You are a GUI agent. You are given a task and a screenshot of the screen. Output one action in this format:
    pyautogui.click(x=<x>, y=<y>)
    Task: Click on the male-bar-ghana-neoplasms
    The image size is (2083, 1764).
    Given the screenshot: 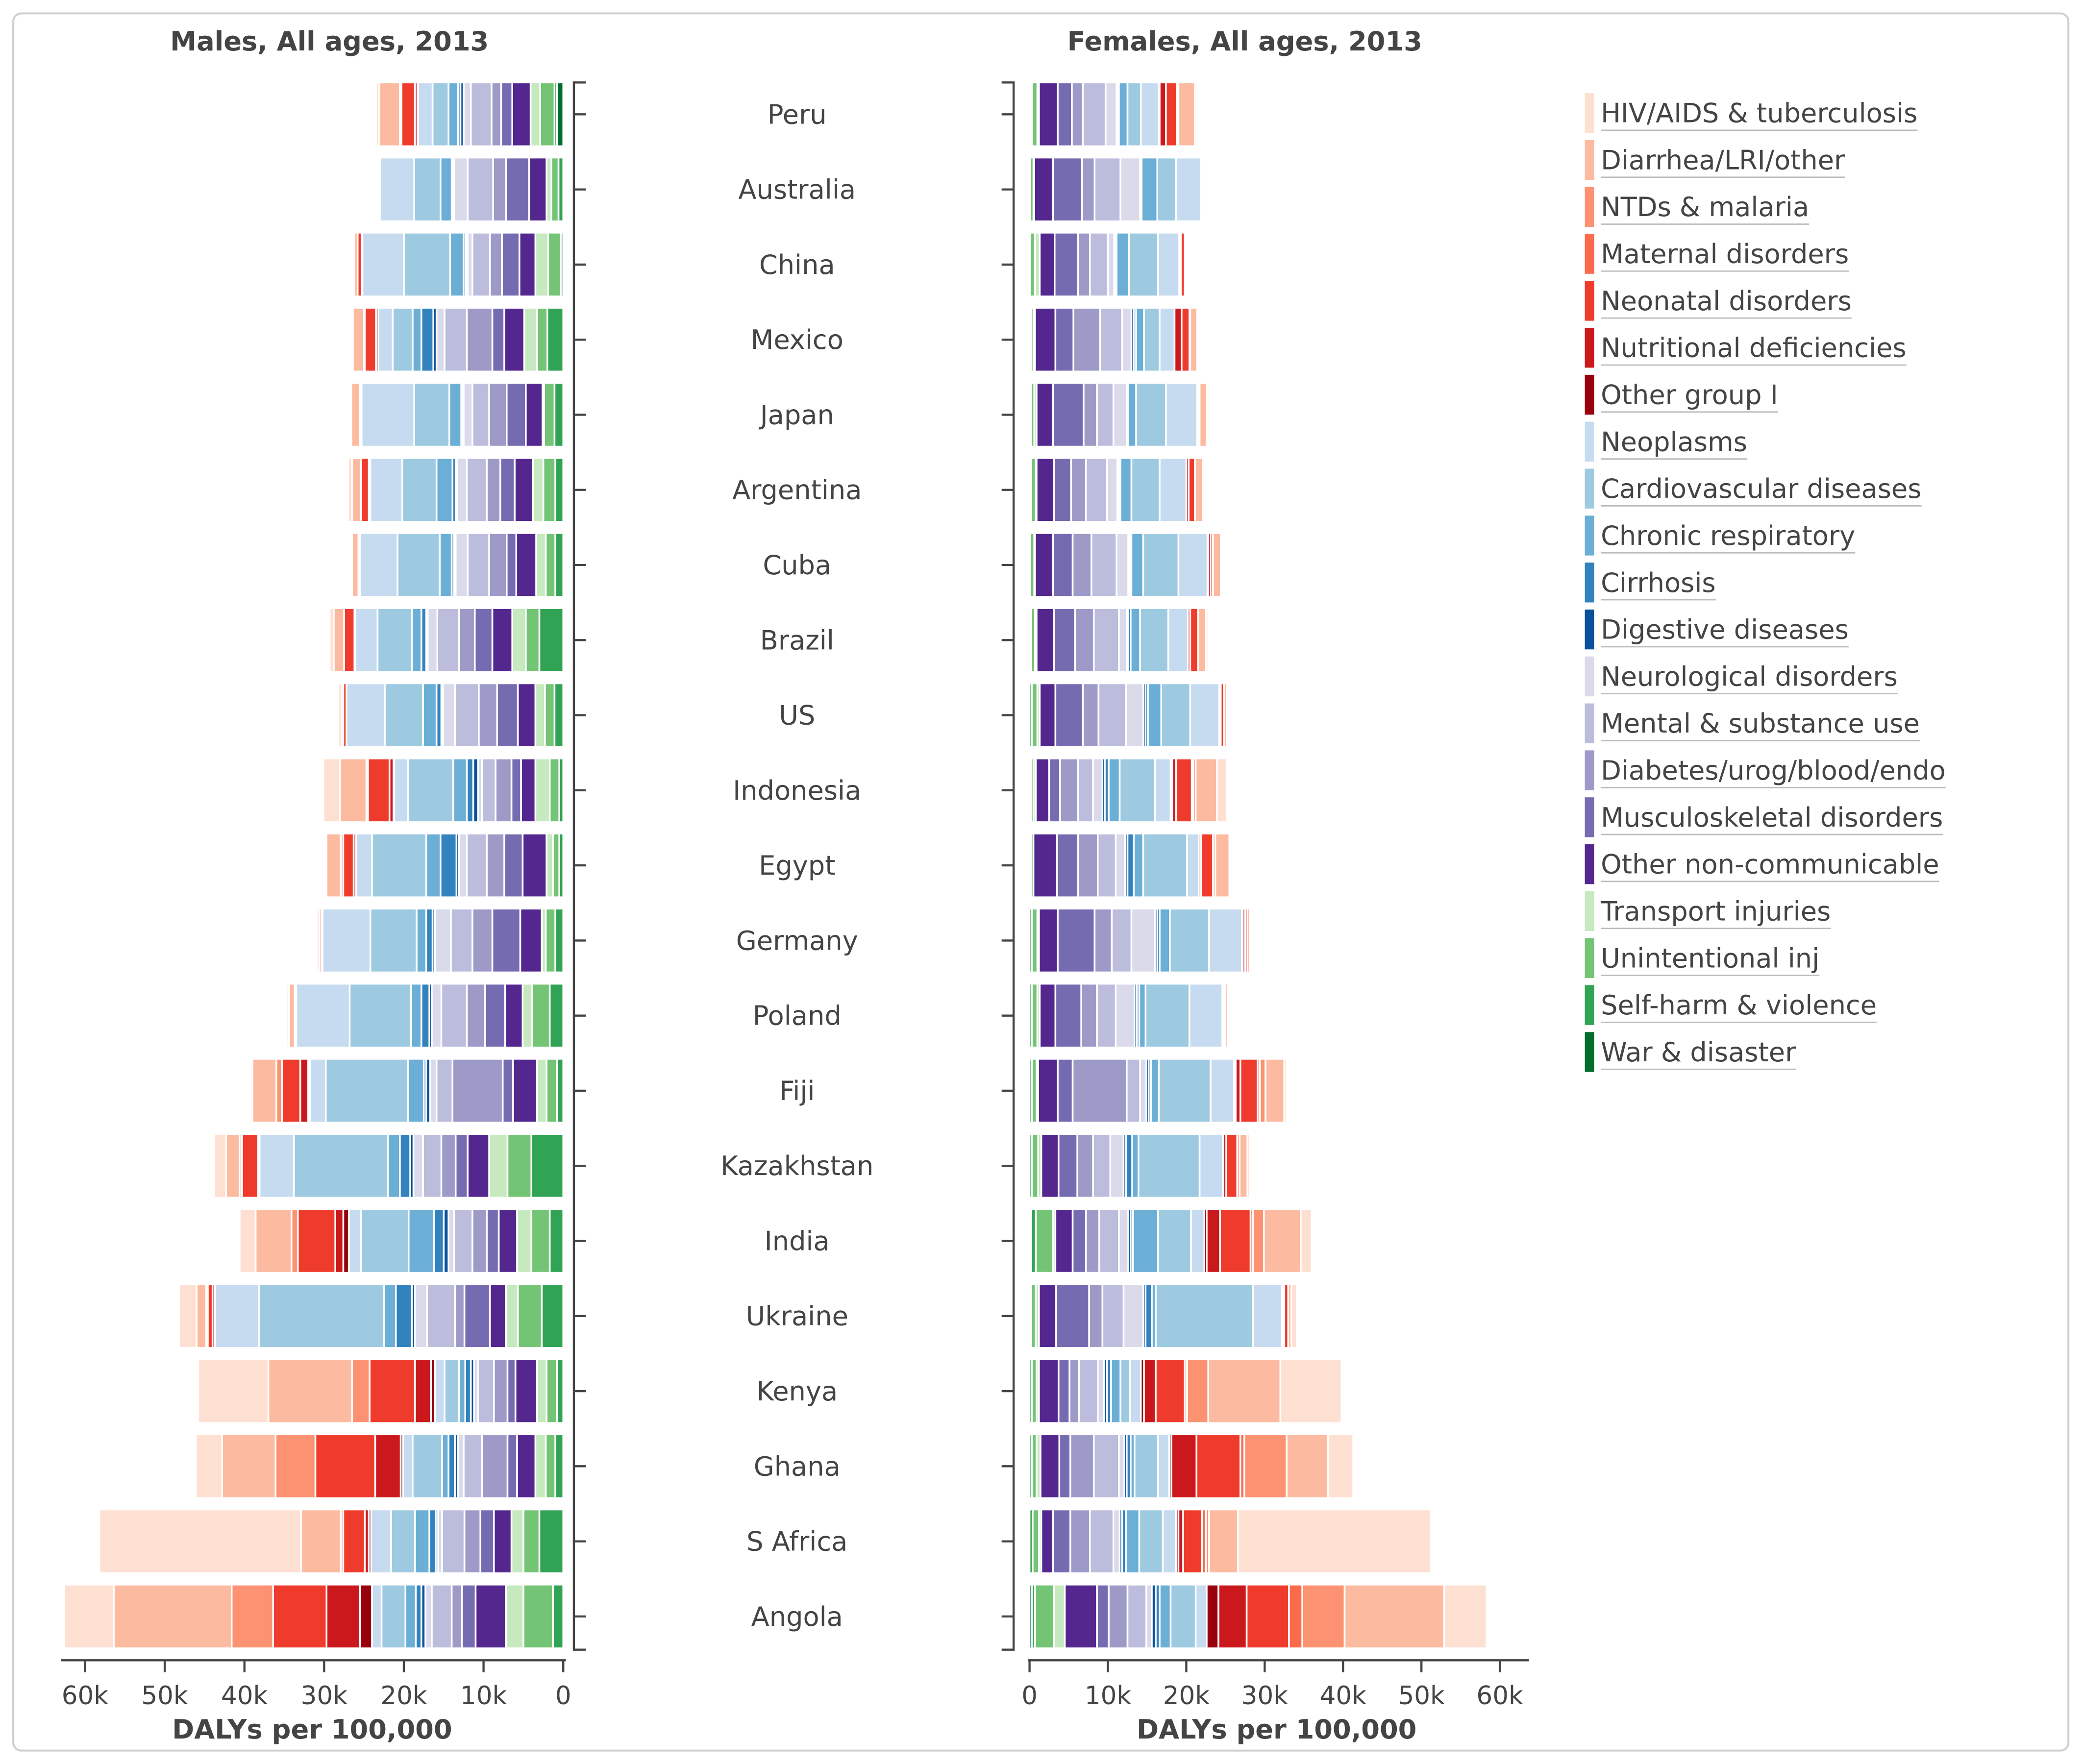 What is the action you would take?
    pyautogui.click(x=408, y=1466)
    